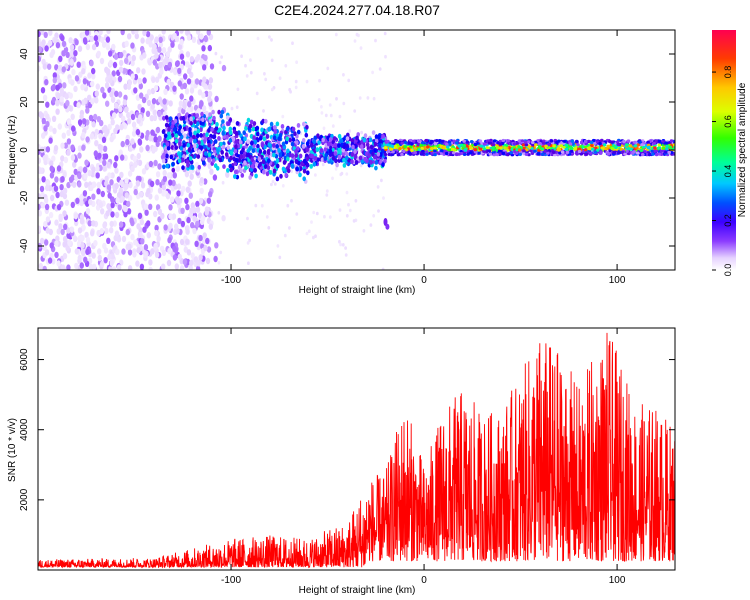 Image resolution: width=750 pixels, height=600 pixels. What do you see at coordinates (728, 72) in the screenshot?
I see `colorbar-tick-label: 0.8` at bounding box center [728, 72].